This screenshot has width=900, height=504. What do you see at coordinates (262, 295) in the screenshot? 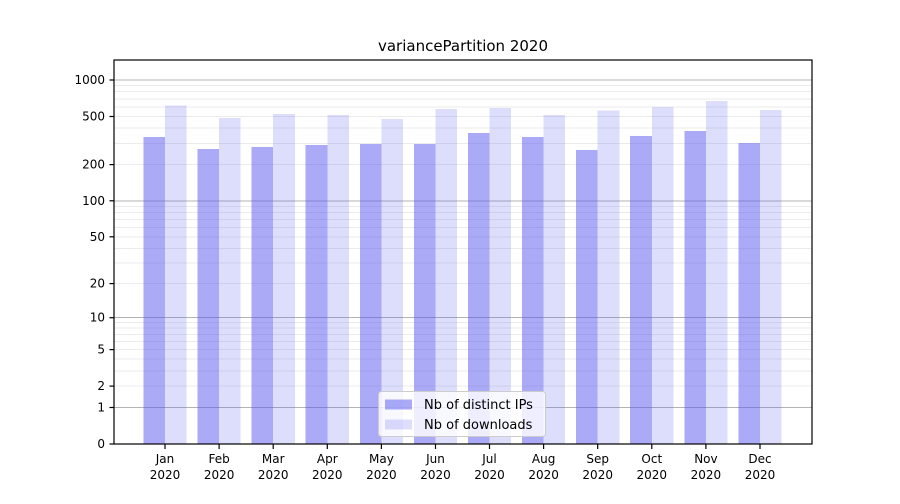
I see `bar-mar-distinct-ips` at bounding box center [262, 295].